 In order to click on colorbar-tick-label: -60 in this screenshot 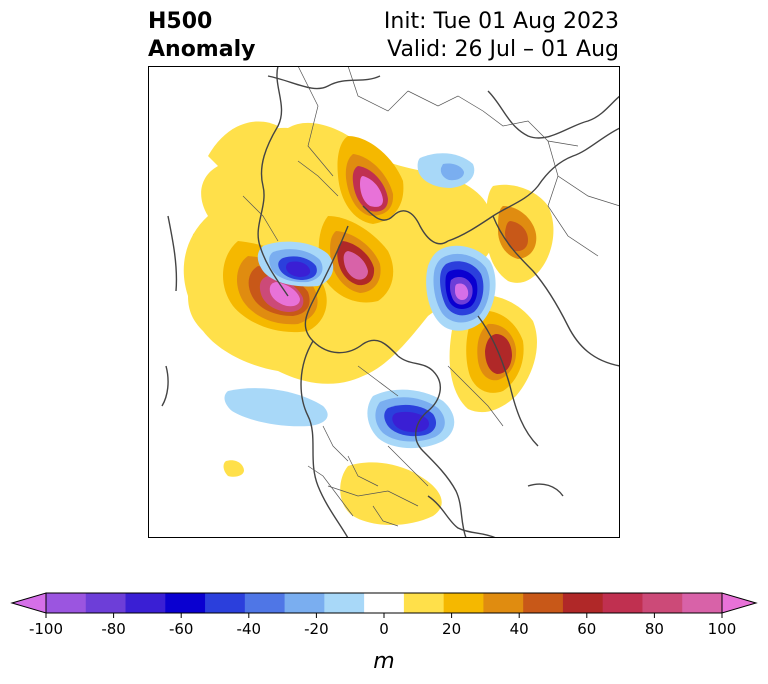, I will do `click(181, 629)`.